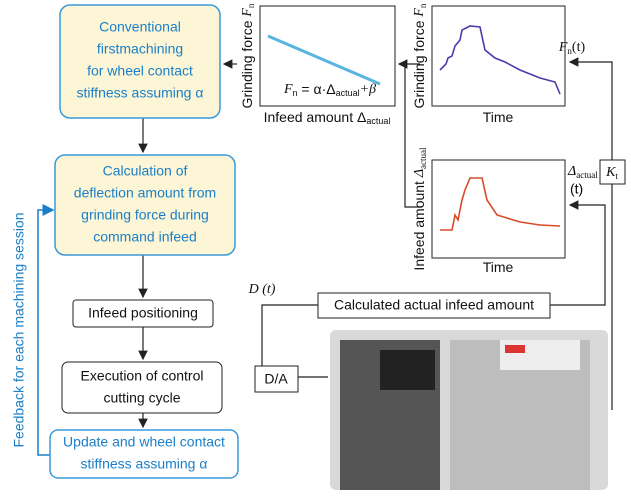  Describe the element at coordinates (141, 398) in the screenshot. I see `box-text: cutting cycle` at that location.